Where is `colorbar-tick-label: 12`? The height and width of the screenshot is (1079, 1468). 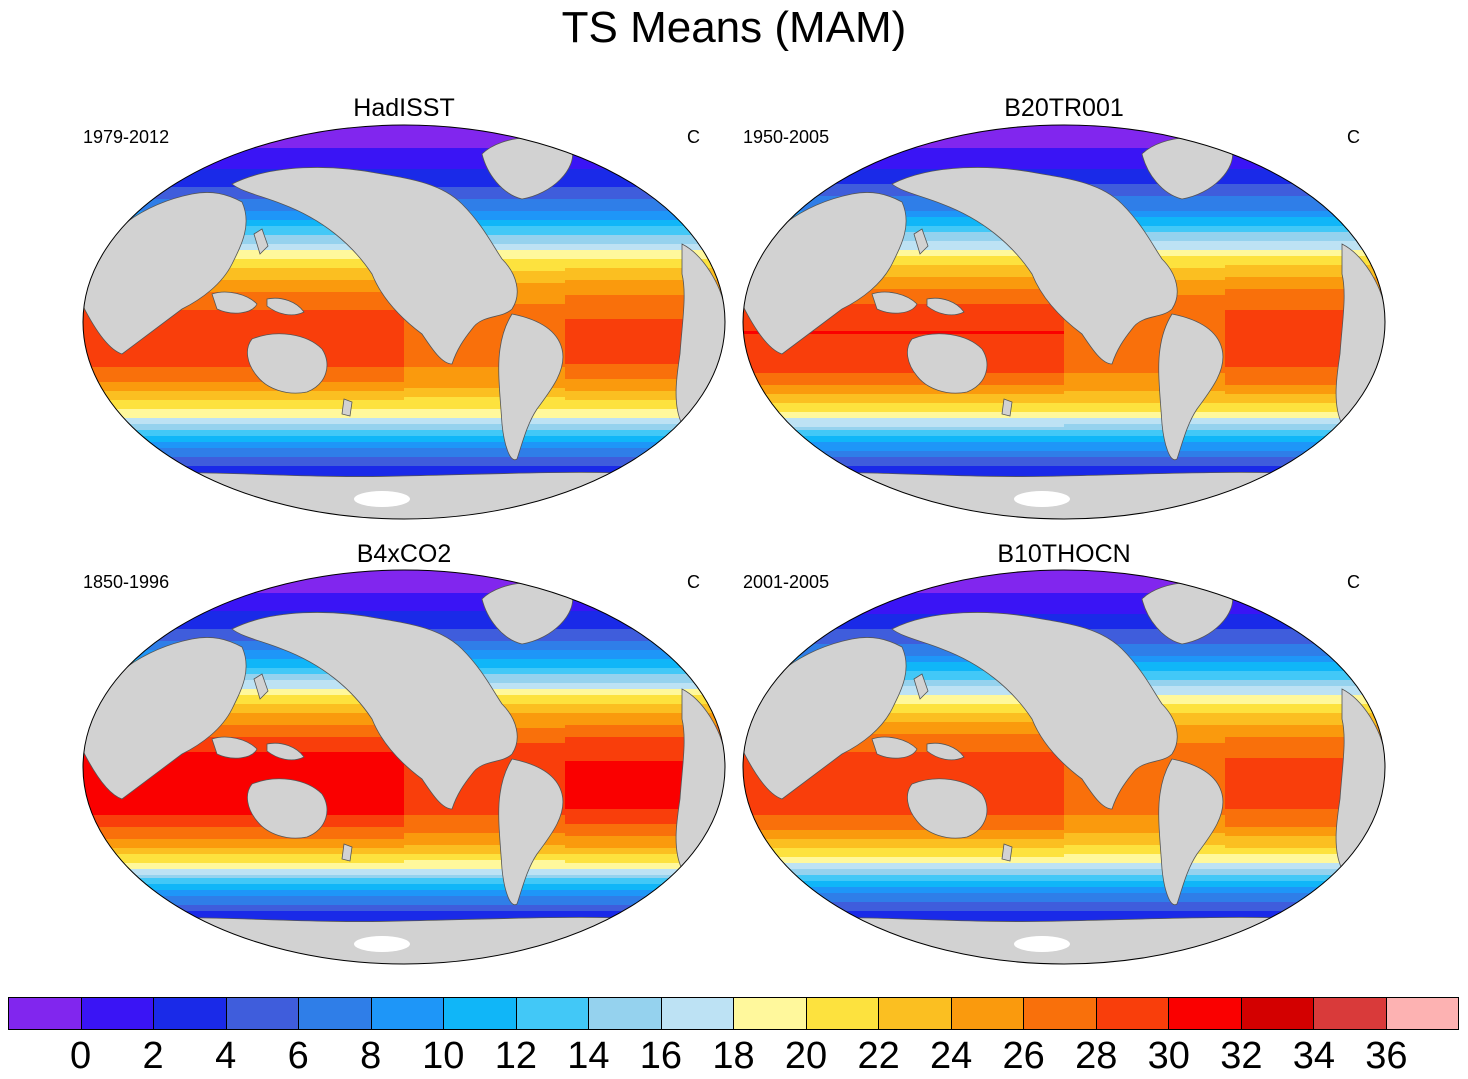 colorbar-tick-label: 12 is located at coordinates (515, 1056).